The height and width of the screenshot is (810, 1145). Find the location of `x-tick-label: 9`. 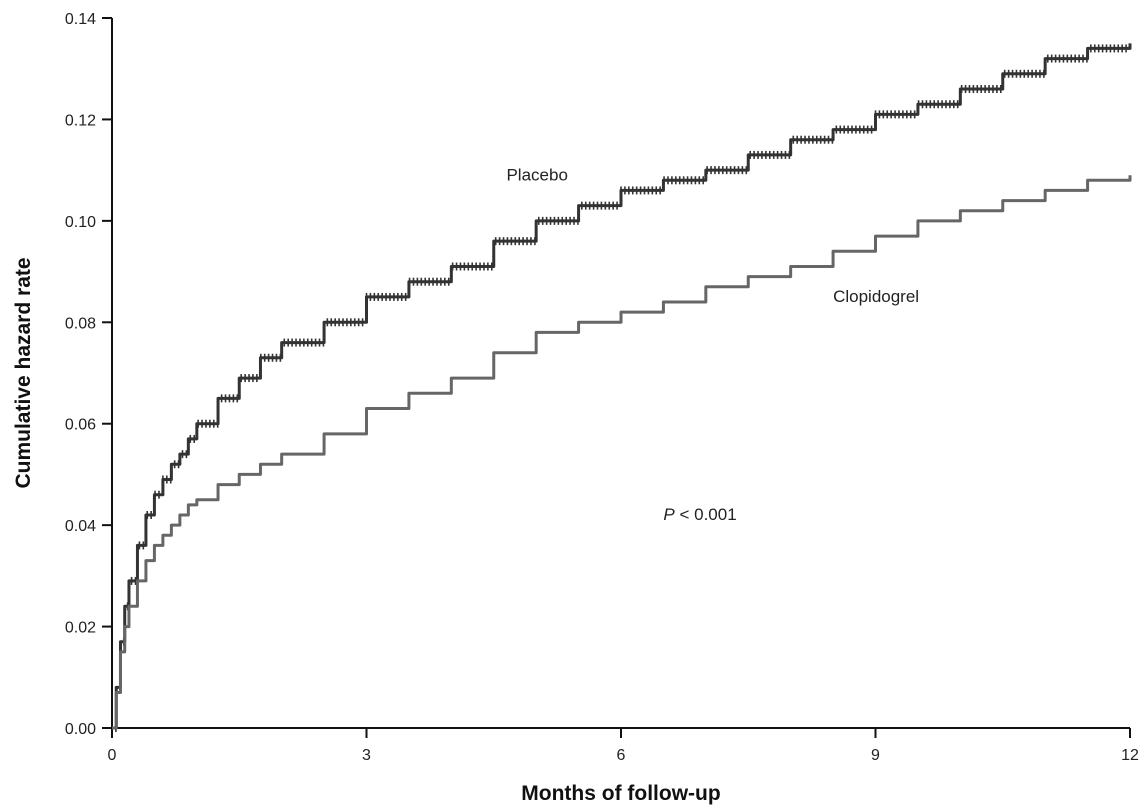

x-tick-label: 9 is located at coordinates (875, 755).